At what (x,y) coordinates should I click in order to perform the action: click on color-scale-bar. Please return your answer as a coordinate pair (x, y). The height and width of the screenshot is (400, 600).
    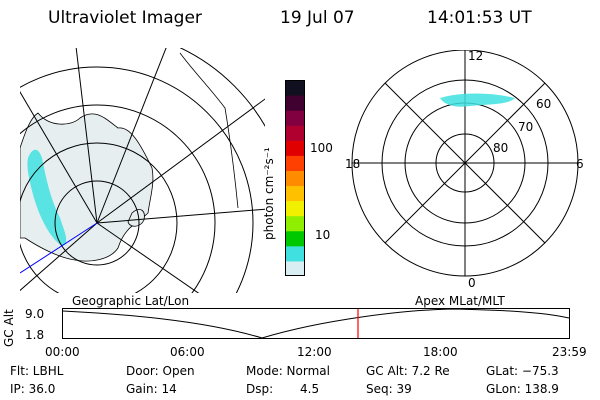
    Looking at the image, I should click on (295, 178).